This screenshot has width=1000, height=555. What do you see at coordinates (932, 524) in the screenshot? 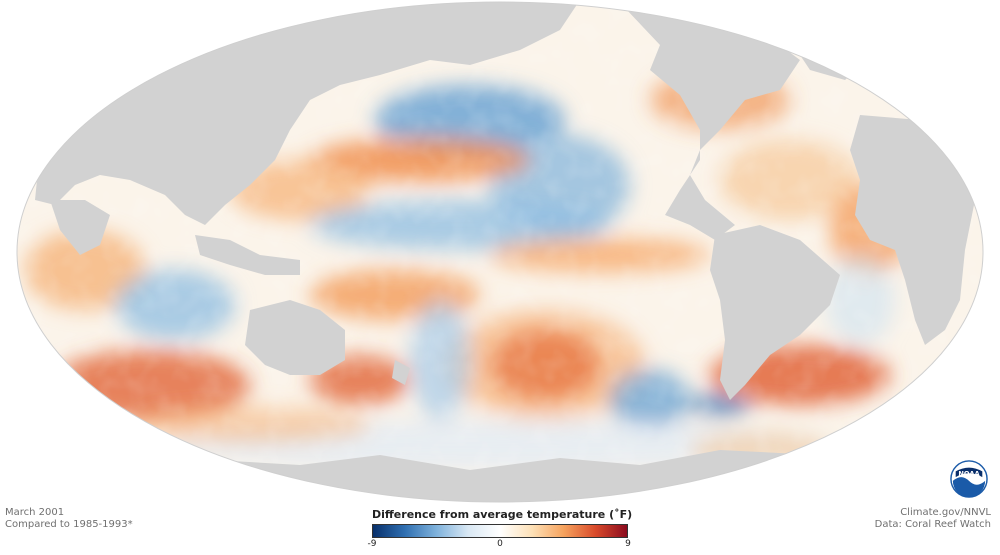
I see `source-label: Data: Coral Reef Watch` at bounding box center [932, 524].